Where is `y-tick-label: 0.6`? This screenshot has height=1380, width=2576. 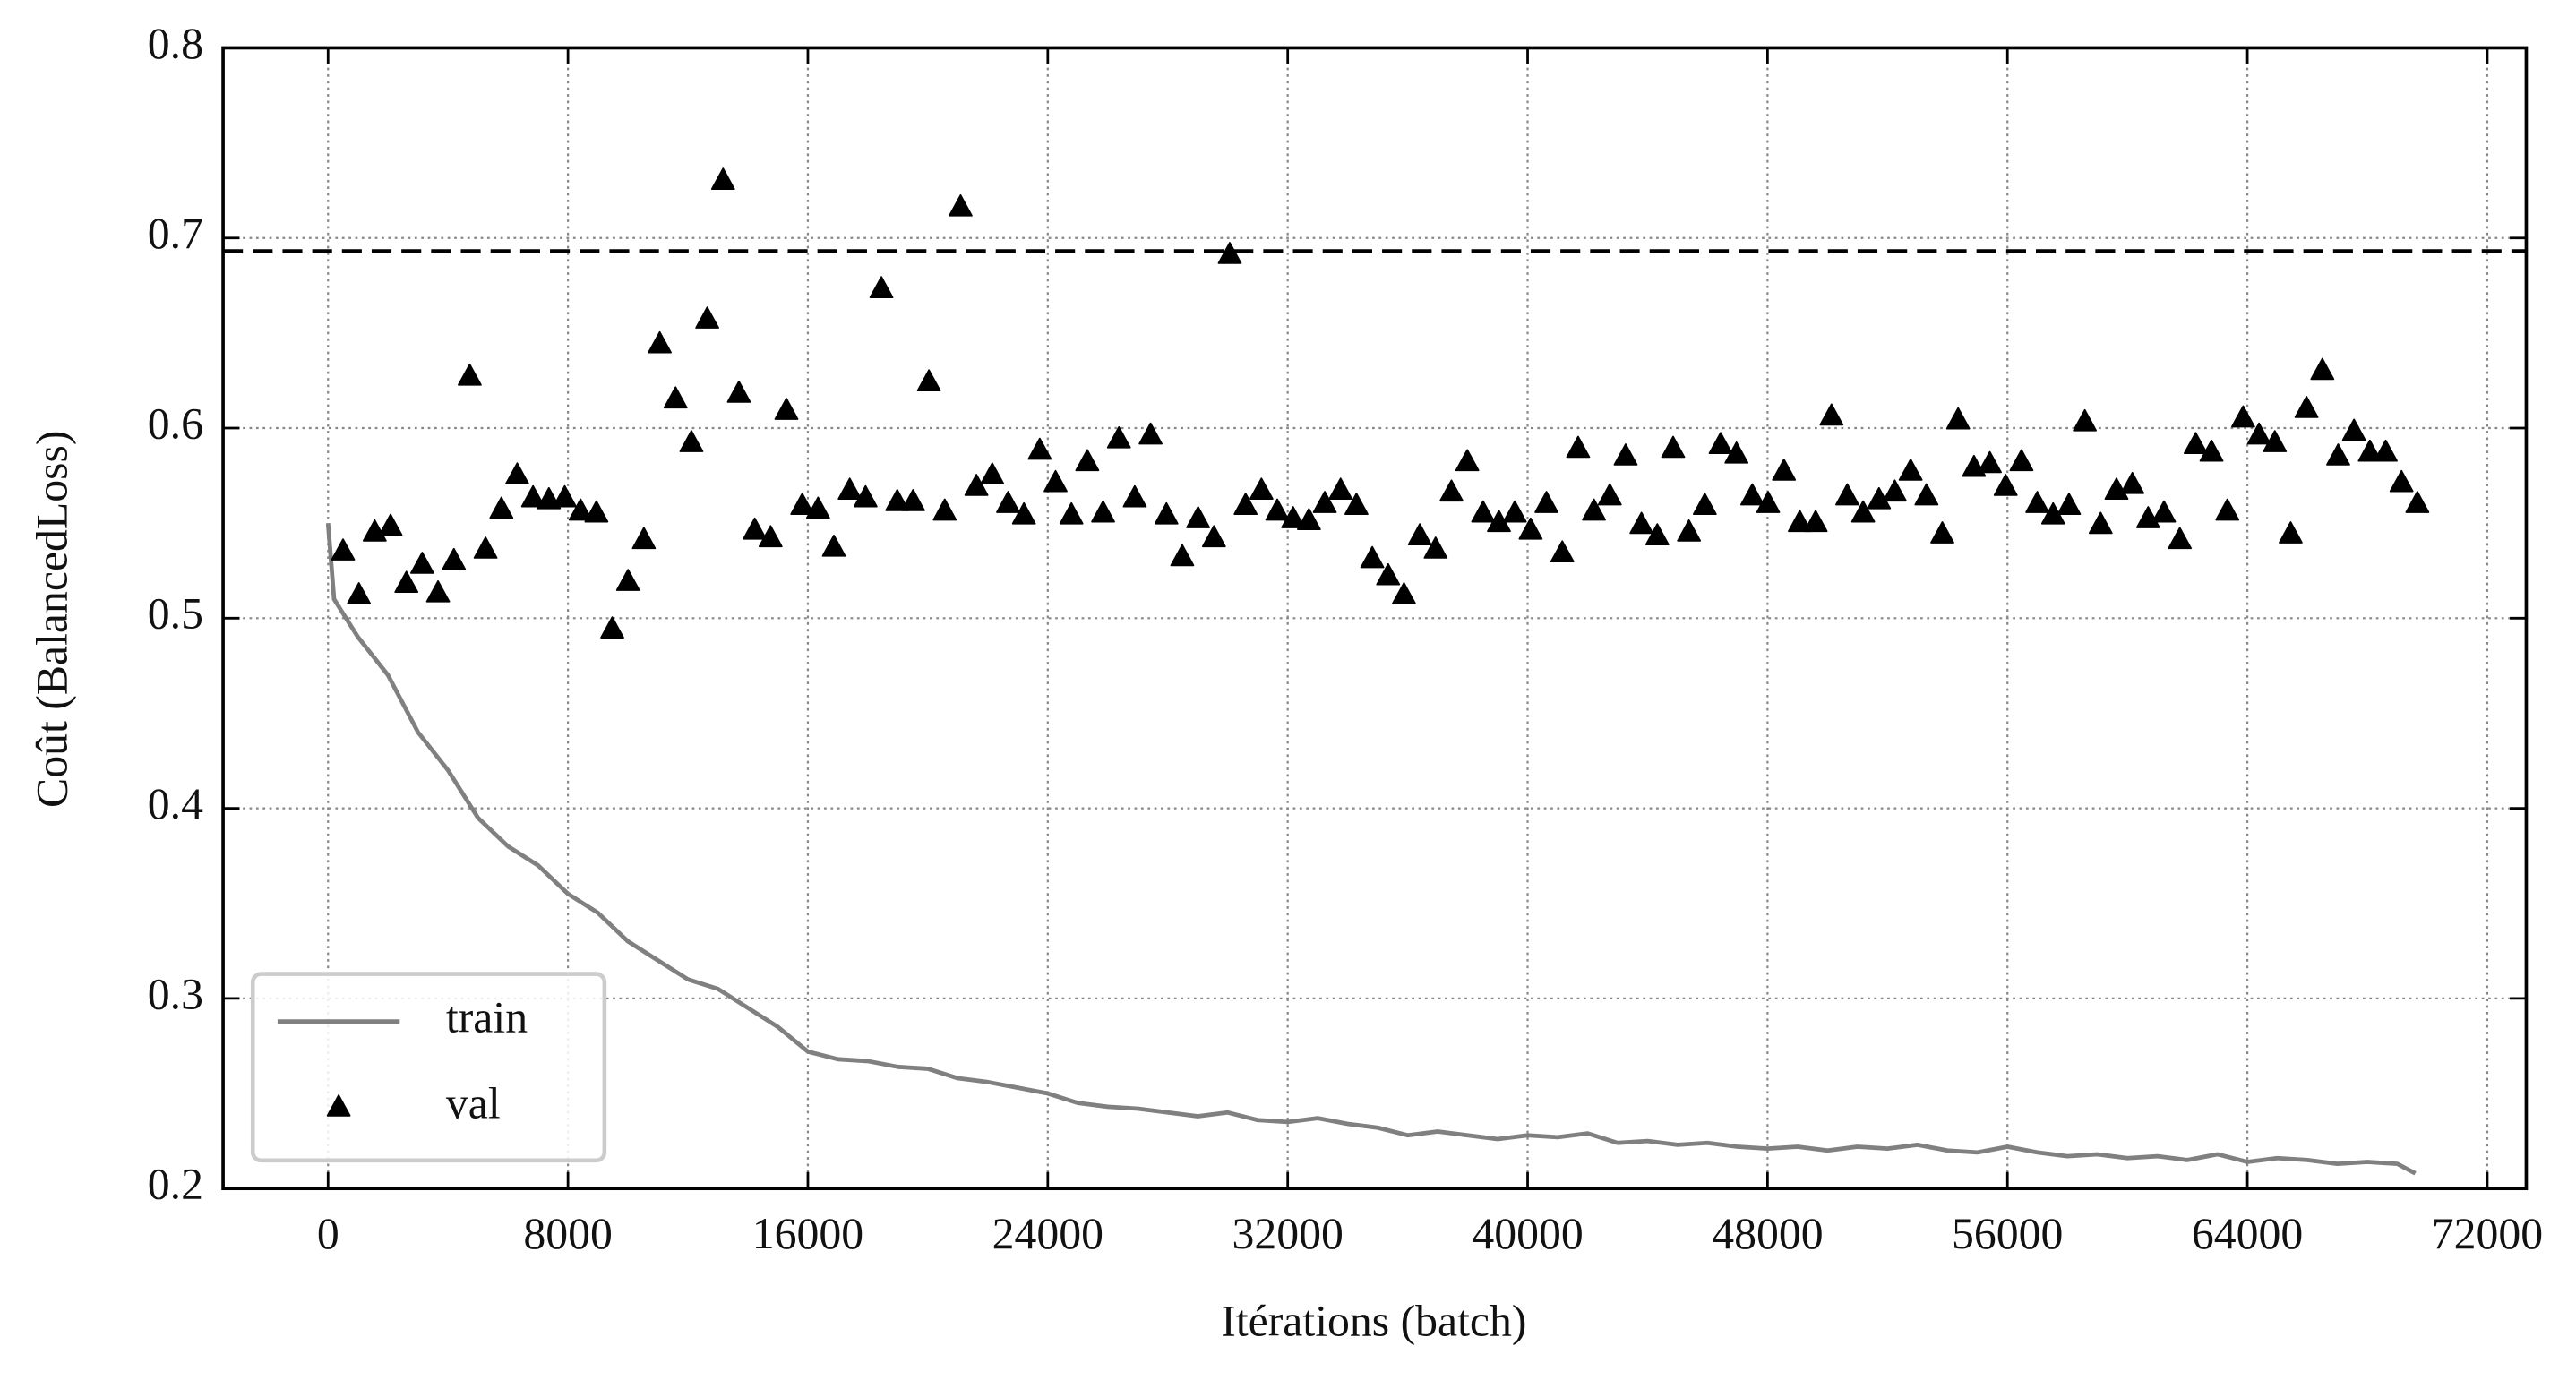
y-tick-label: 0.6 is located at coordinates (175, 424).